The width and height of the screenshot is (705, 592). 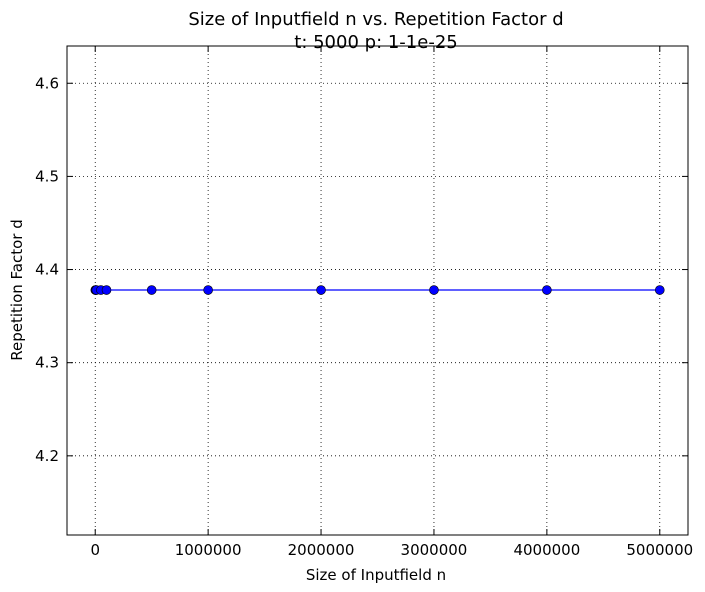 What do you see at coordinates (434, 550) in the screenshot?
I see `x-tick-label: 3000000` at bounding box center [434, 550].